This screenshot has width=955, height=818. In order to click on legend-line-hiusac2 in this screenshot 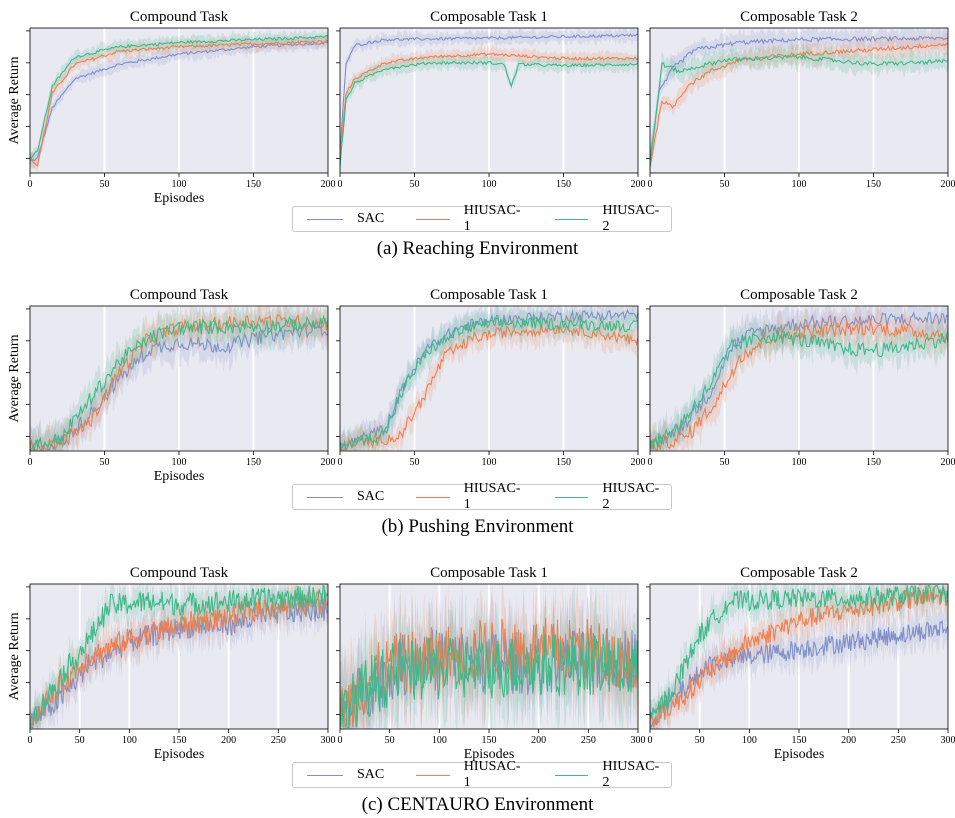, I will do `click(572, 219)`.